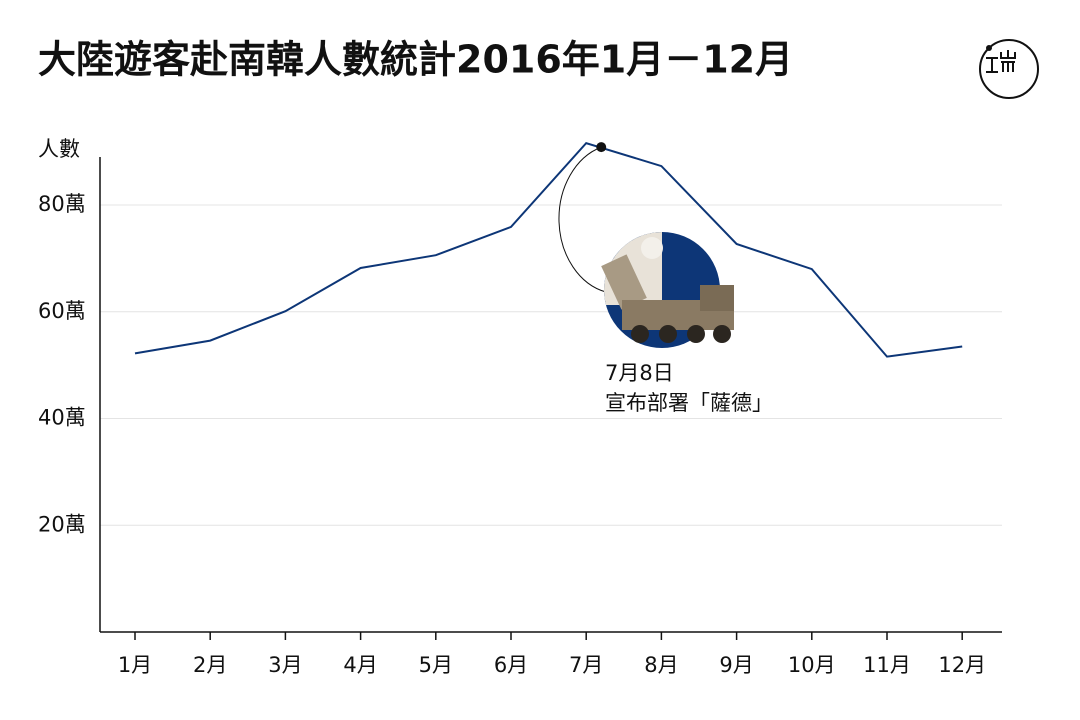  Describe the element at coordinates (360, 665) in the screenshot. I see `x-tick-label: 4月` at that location.